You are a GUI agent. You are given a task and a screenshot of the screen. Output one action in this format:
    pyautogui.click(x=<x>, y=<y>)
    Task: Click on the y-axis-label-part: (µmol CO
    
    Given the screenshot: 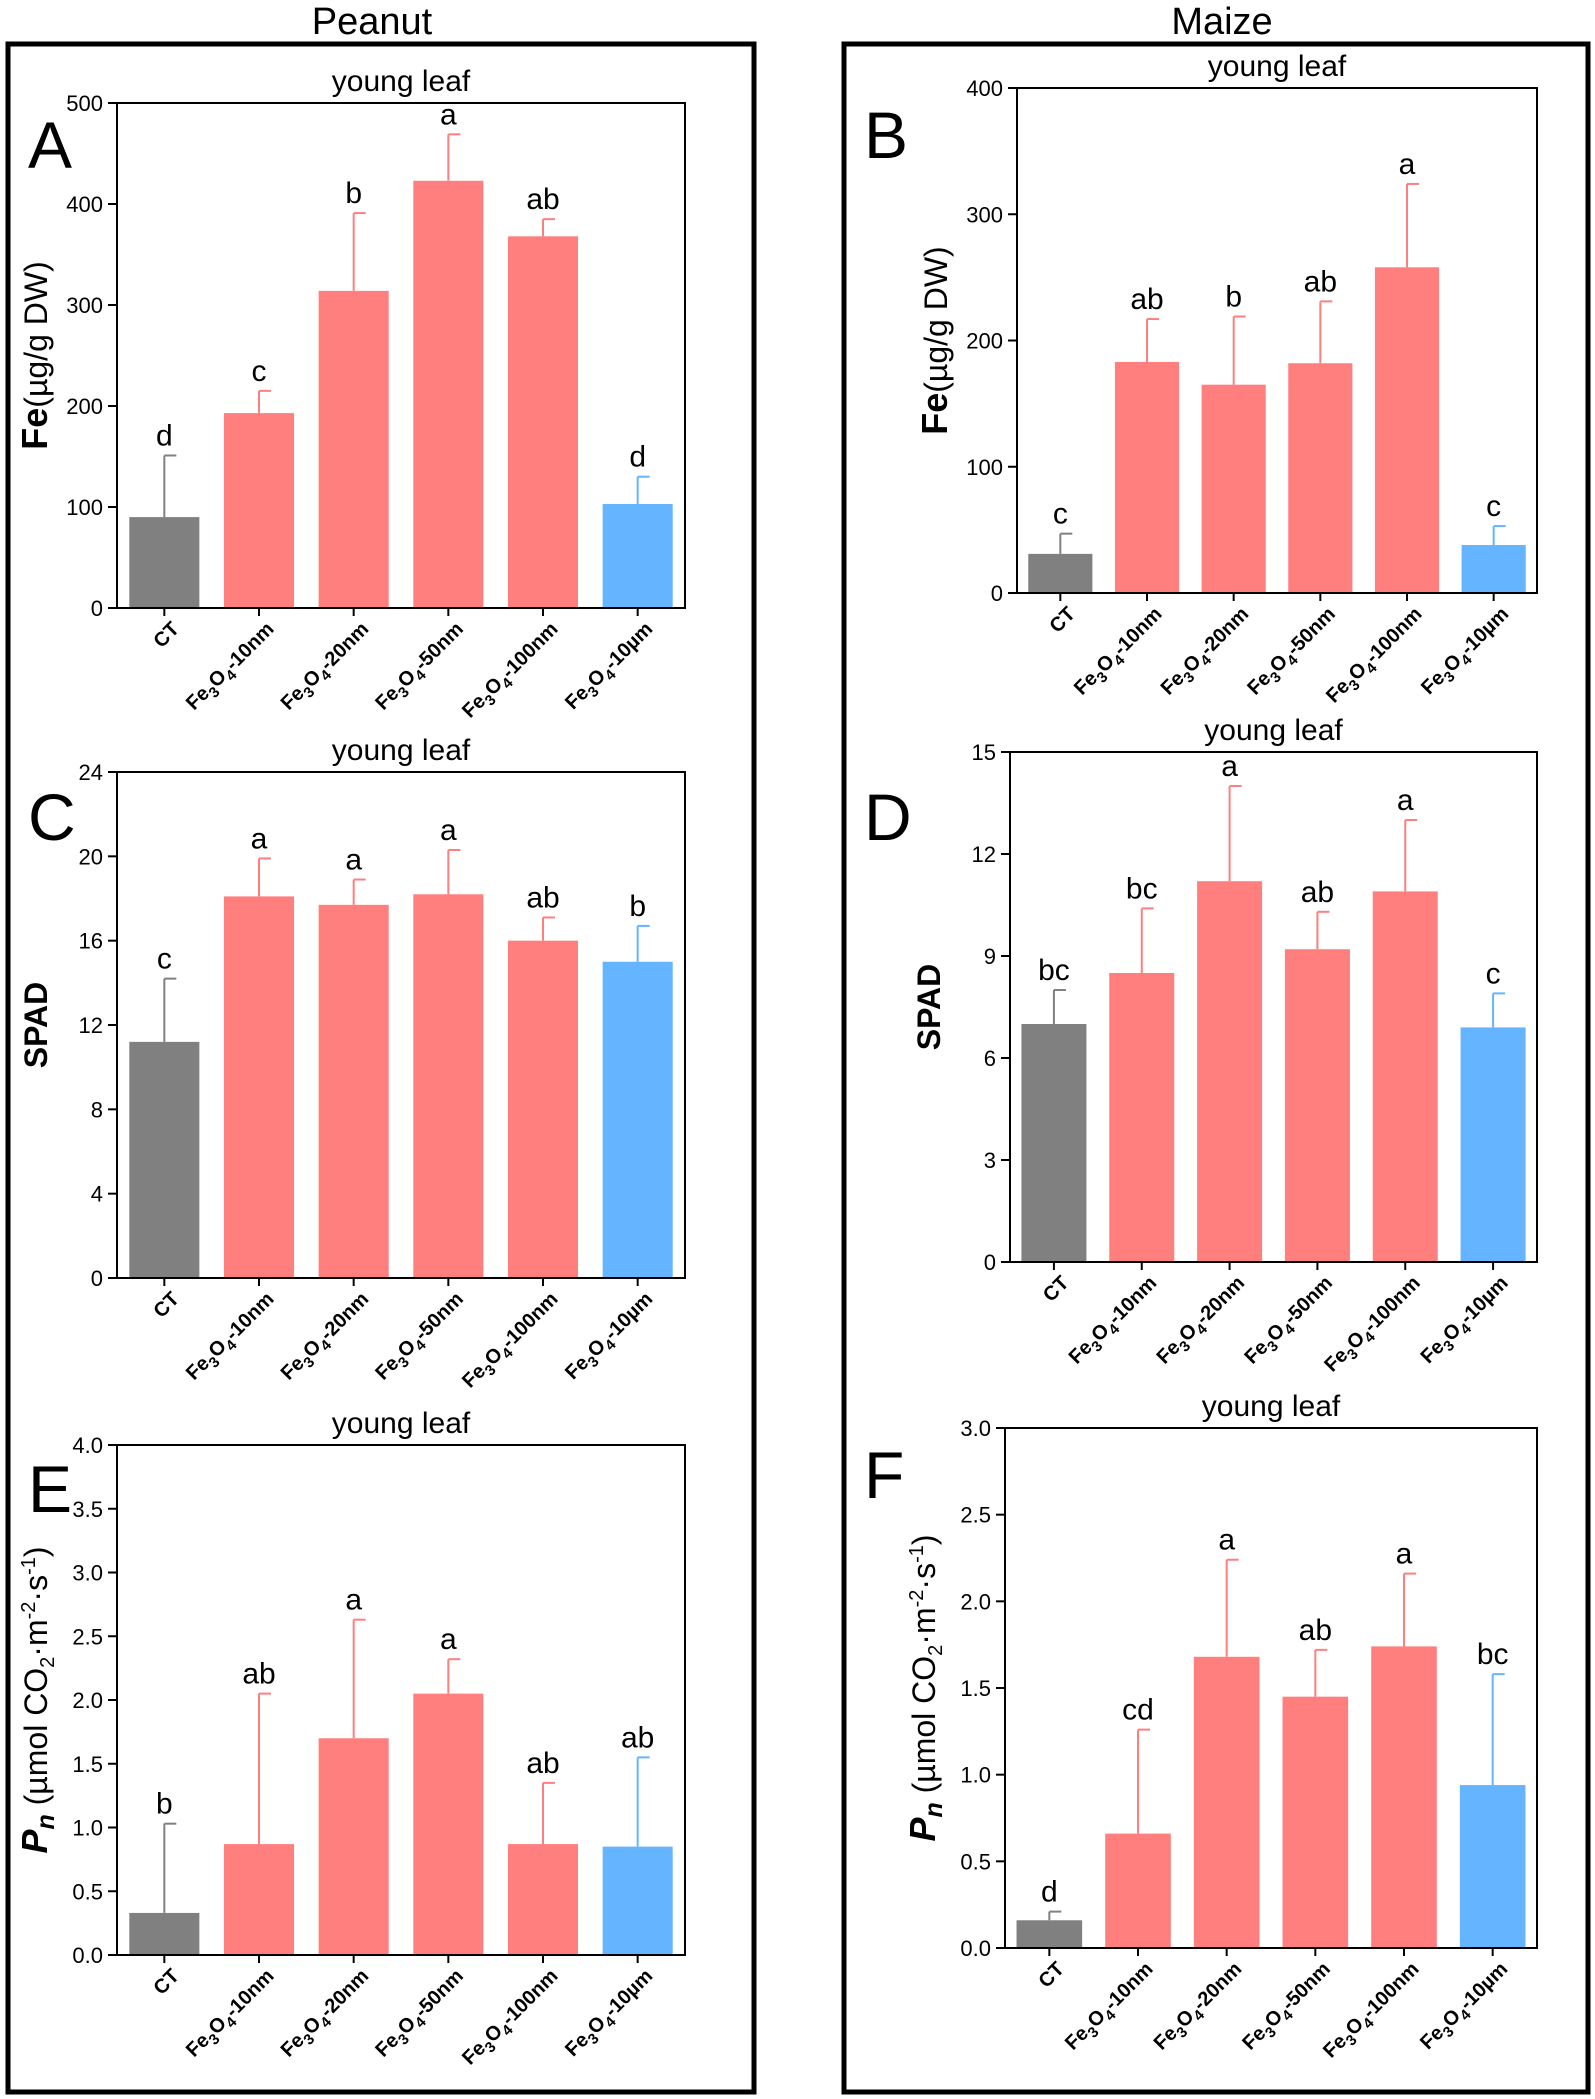 What is the action you would take?
    pyautogui.click(x=924, y=1729)
    